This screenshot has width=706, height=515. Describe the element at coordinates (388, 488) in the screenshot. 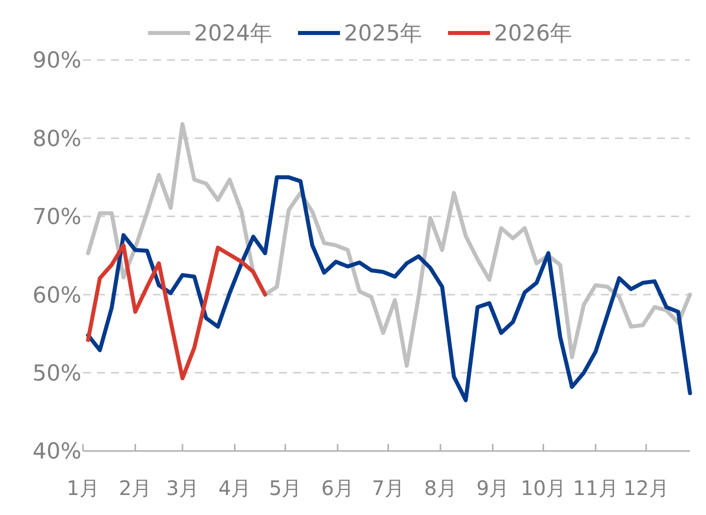

I see `x-tick-label: 7月` at that location.